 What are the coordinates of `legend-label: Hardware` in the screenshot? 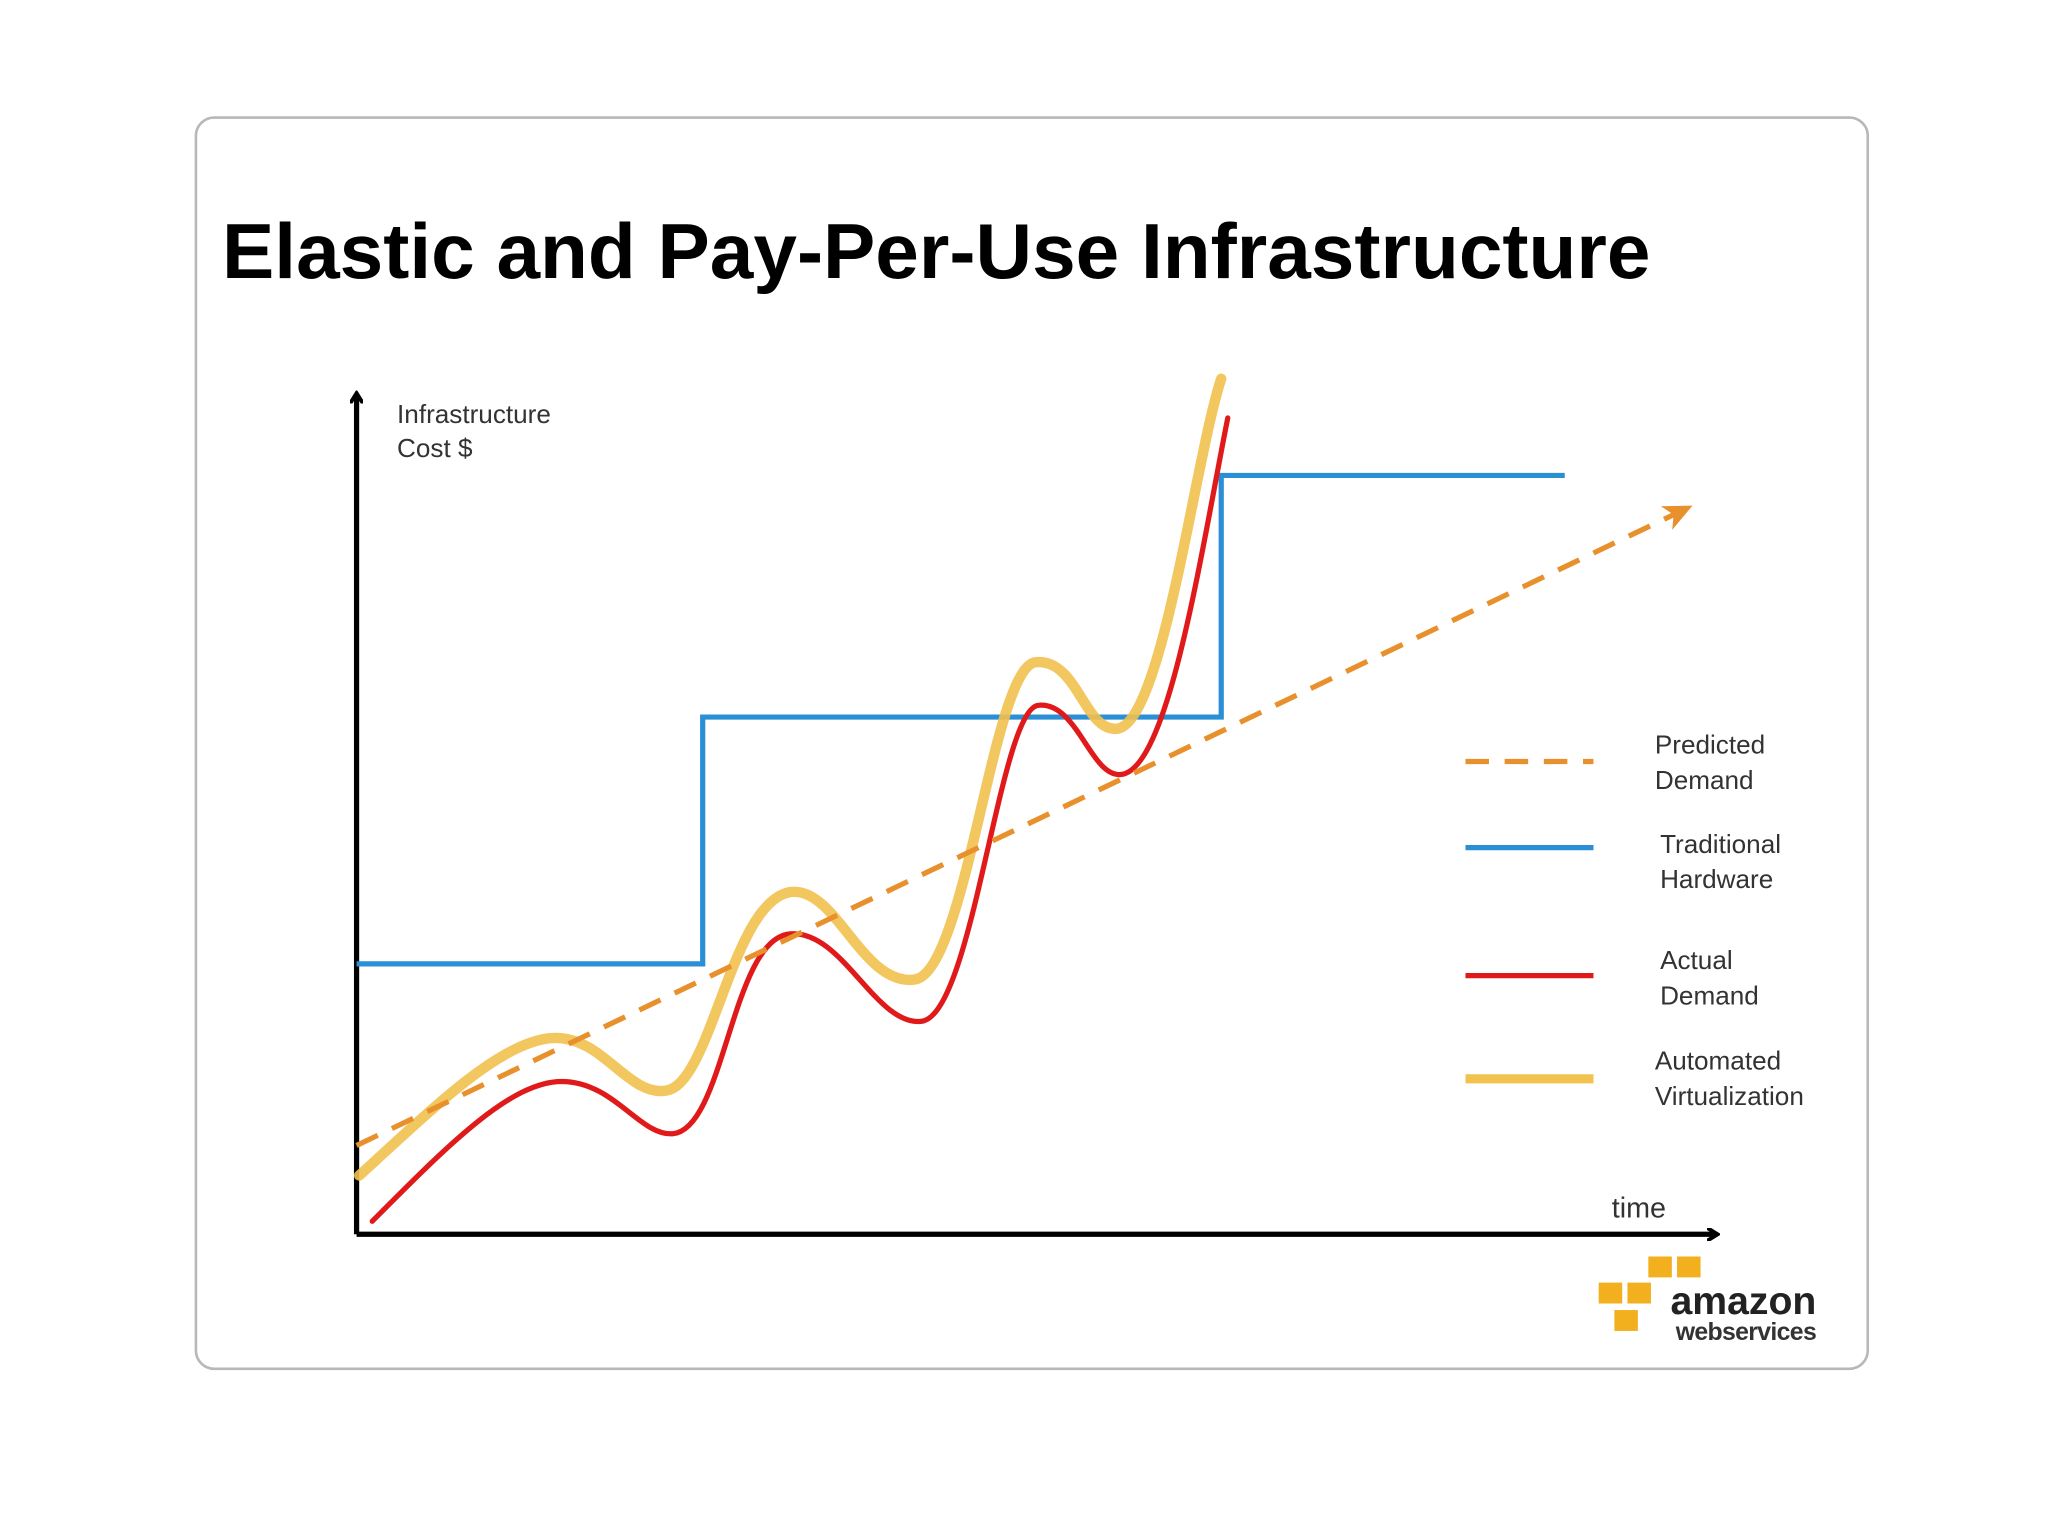 It's located at (1716, 879).